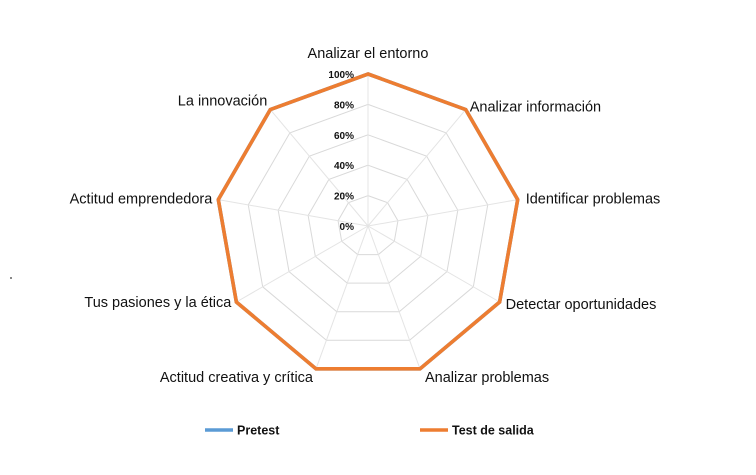 Image resolution: width=756 pixels, height=475 pixels. What do you see at coordinates (258, 431) in the screenshot?
I see `legend-label-0: Pretest` at bounding box center [258, 431].